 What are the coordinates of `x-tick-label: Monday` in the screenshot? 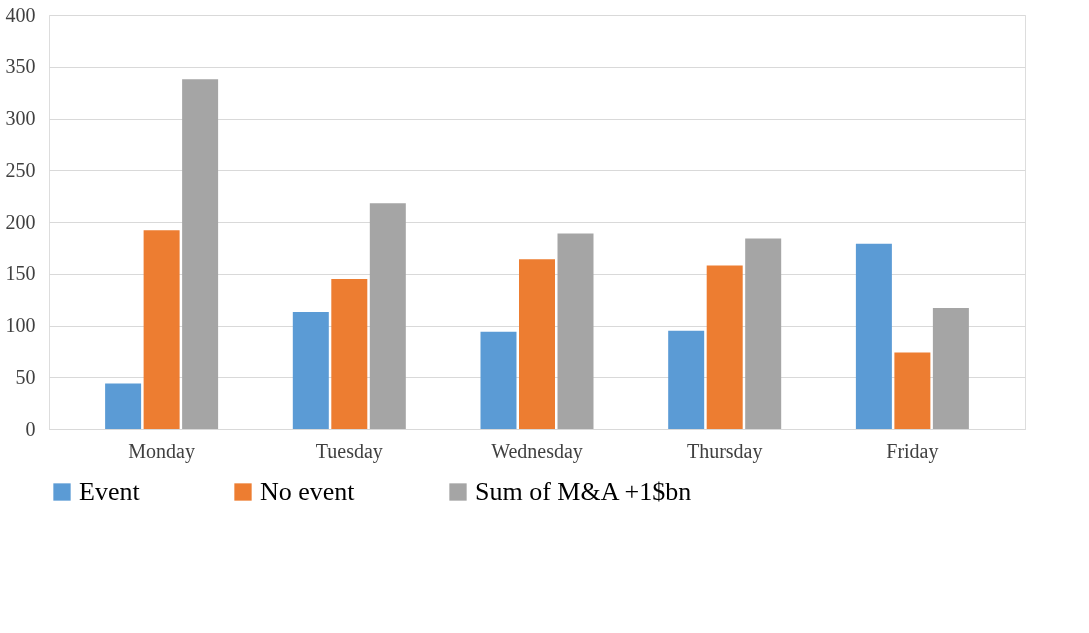 It's located at (161, 451).